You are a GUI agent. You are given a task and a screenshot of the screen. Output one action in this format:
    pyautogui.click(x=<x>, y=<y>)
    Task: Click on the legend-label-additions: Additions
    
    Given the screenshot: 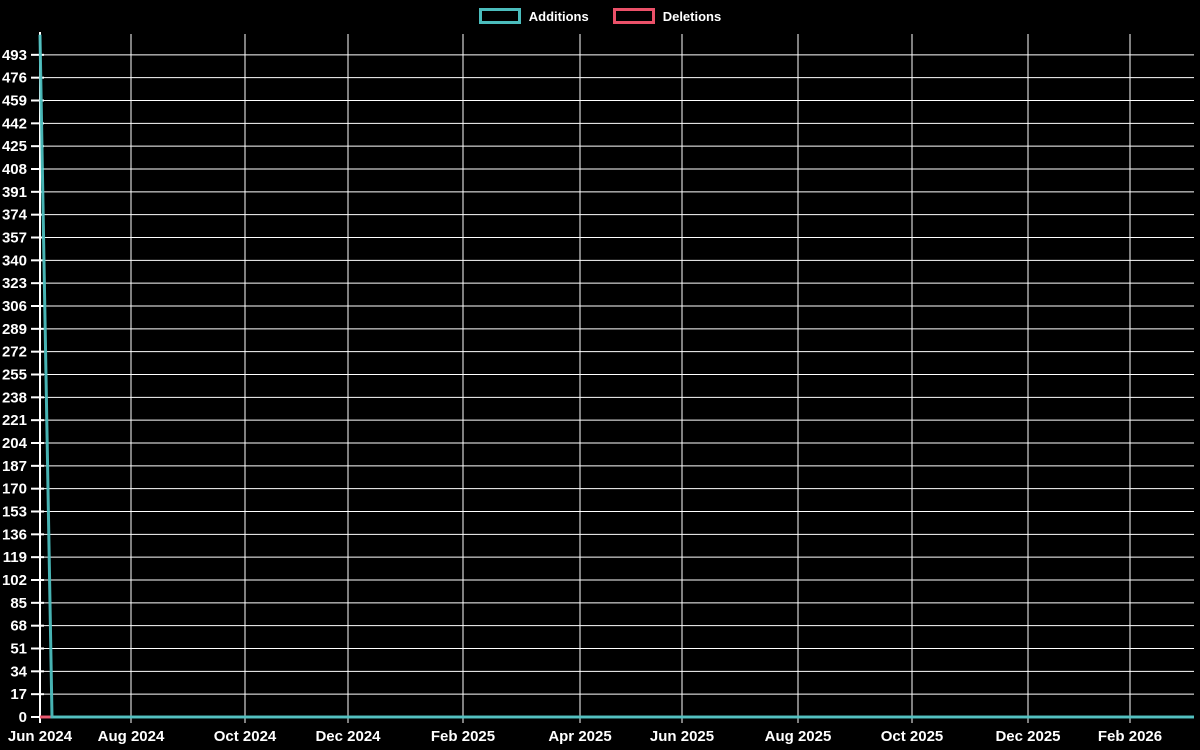 What is the action you would take?
    pyautogui.click(x=558, y=16)
    